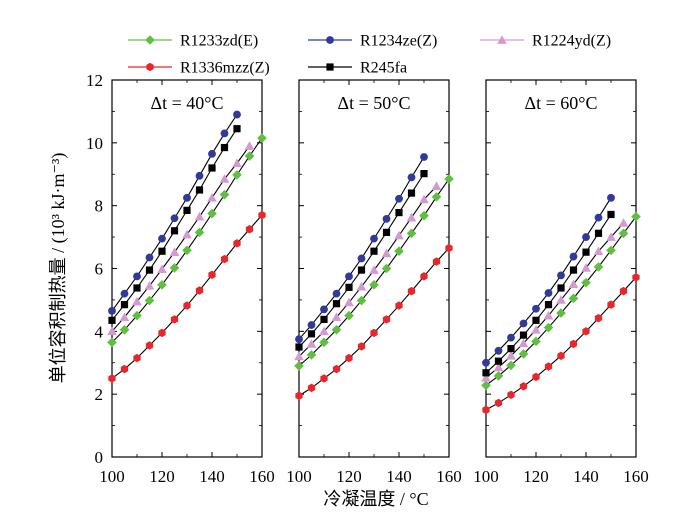  What do you see at coordinates (99, 269) in the screenshot?
I see `y-tick-label: 6` at bounding box center [99, 269].